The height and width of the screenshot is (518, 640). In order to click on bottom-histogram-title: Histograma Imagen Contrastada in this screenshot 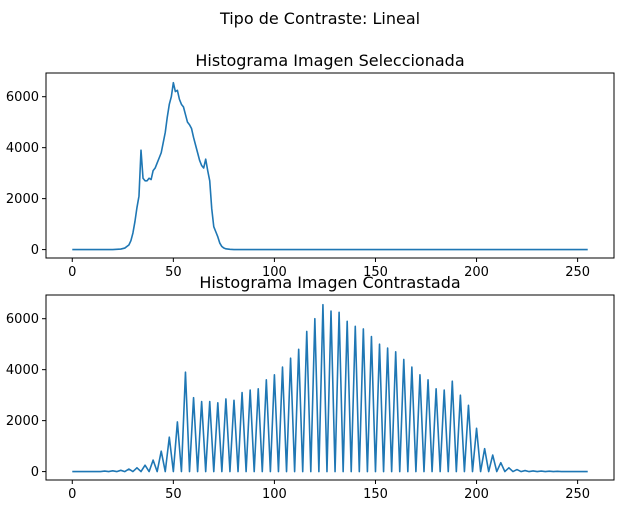, I will do `click(329, 282)`.